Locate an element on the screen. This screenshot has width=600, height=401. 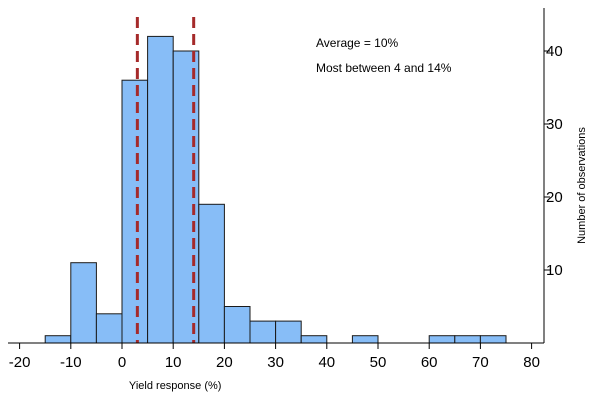
y-tick-label: 40 is located at coordinates (554, 51).